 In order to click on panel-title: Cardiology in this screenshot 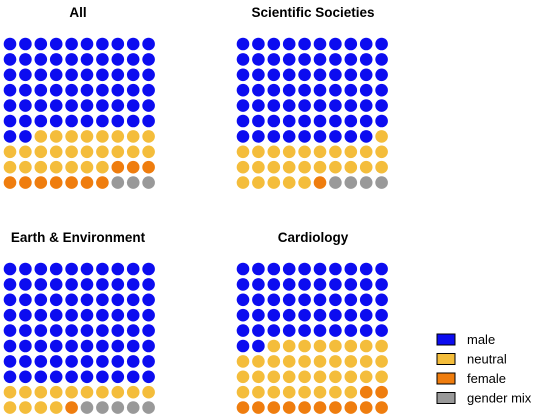, I will do `click(313, 237)`.